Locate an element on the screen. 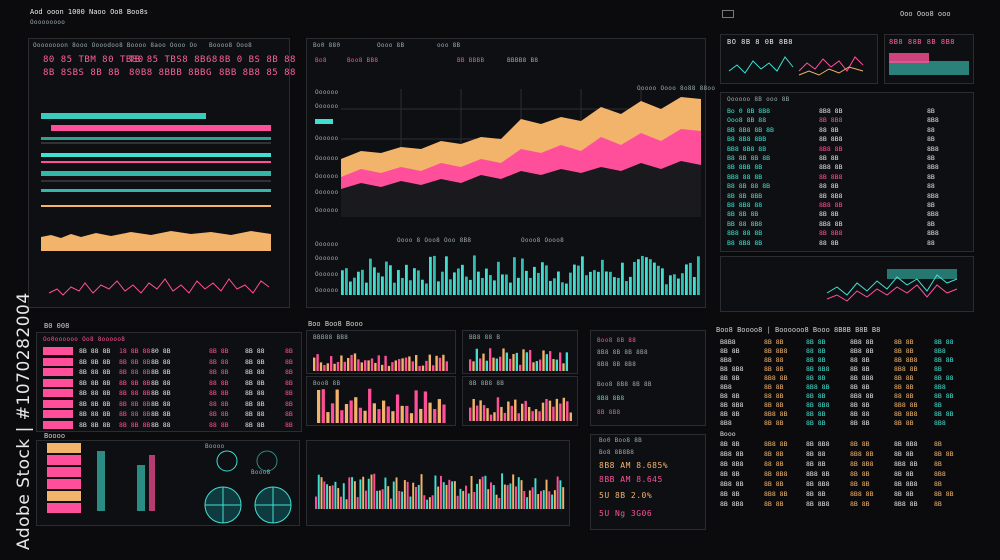 The width and height of the screenshot is (1000, 560). y-label-4: Oooooo is located at coordinates (327, 158).